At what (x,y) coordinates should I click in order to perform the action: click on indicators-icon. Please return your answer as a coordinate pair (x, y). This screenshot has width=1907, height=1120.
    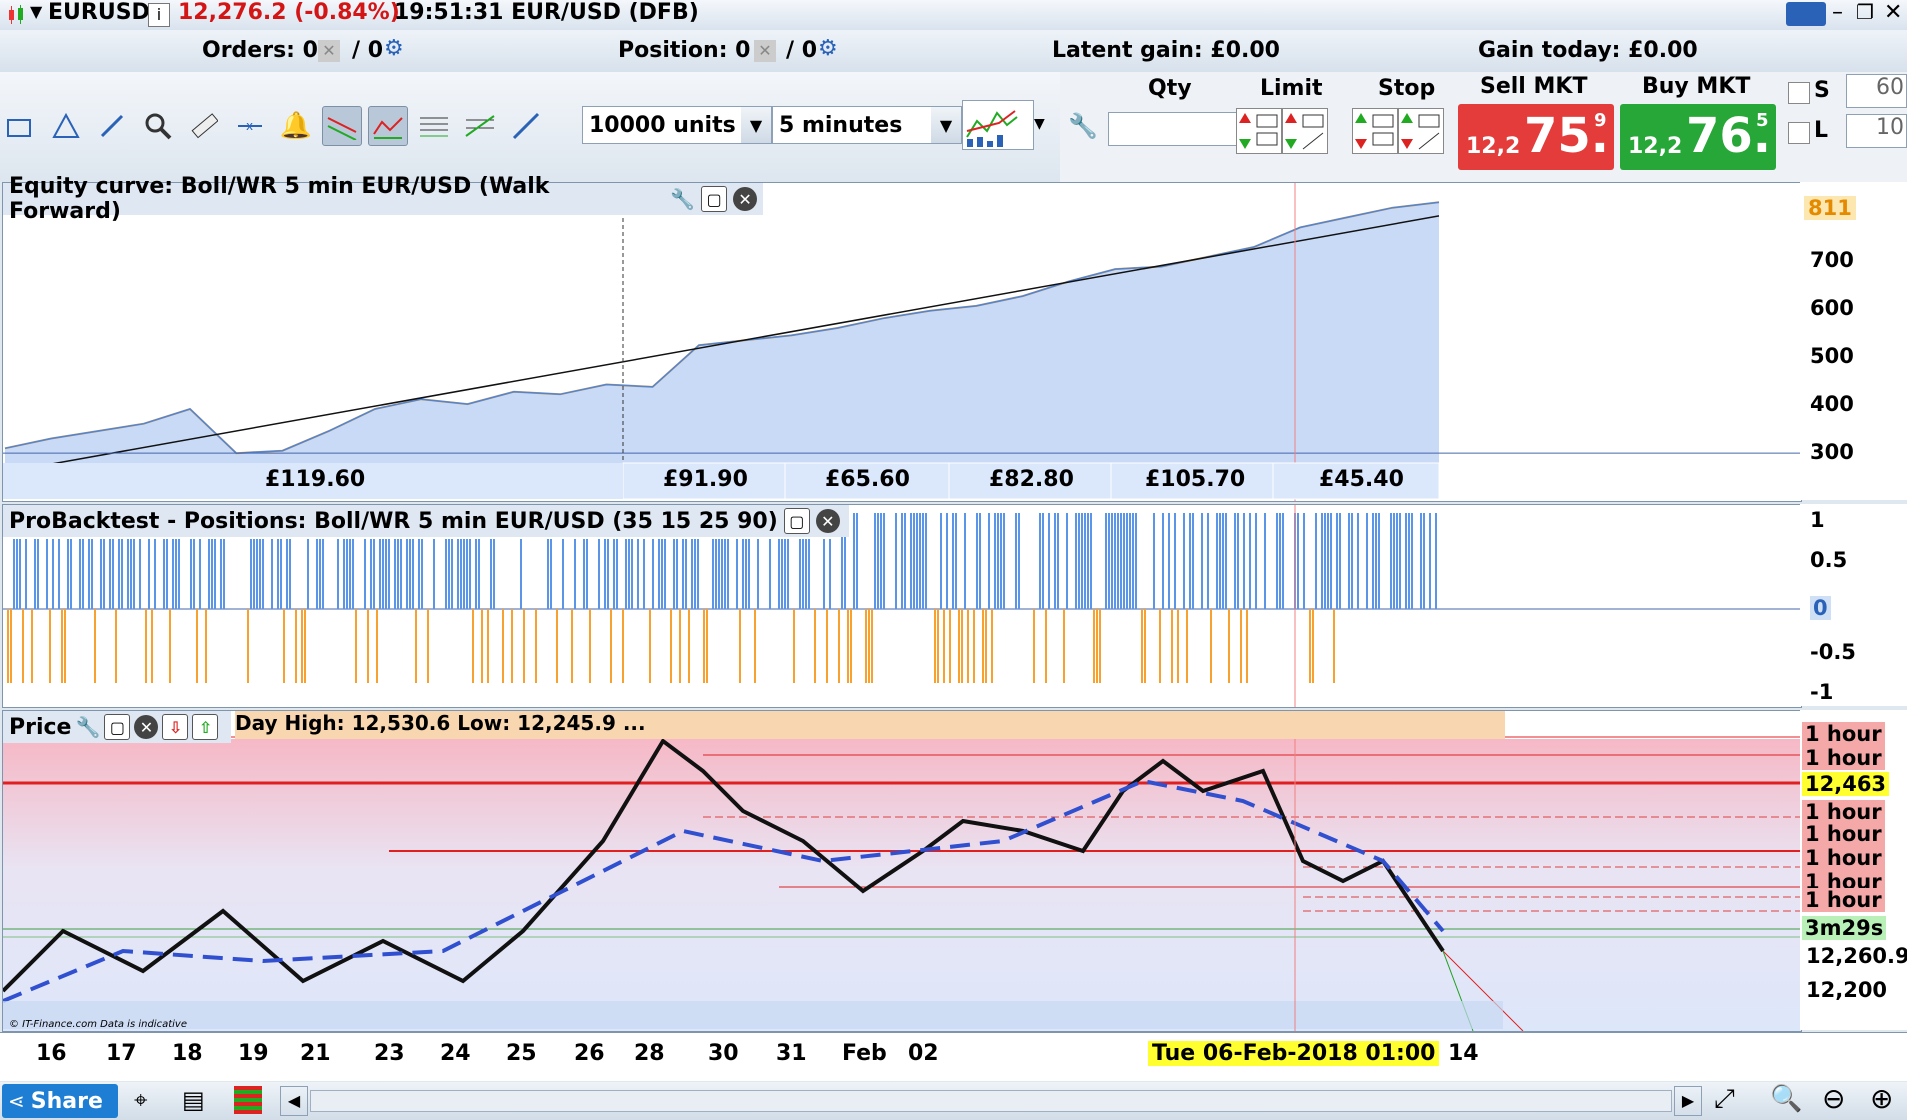
    Looking at the image, I should click on (998, 125).